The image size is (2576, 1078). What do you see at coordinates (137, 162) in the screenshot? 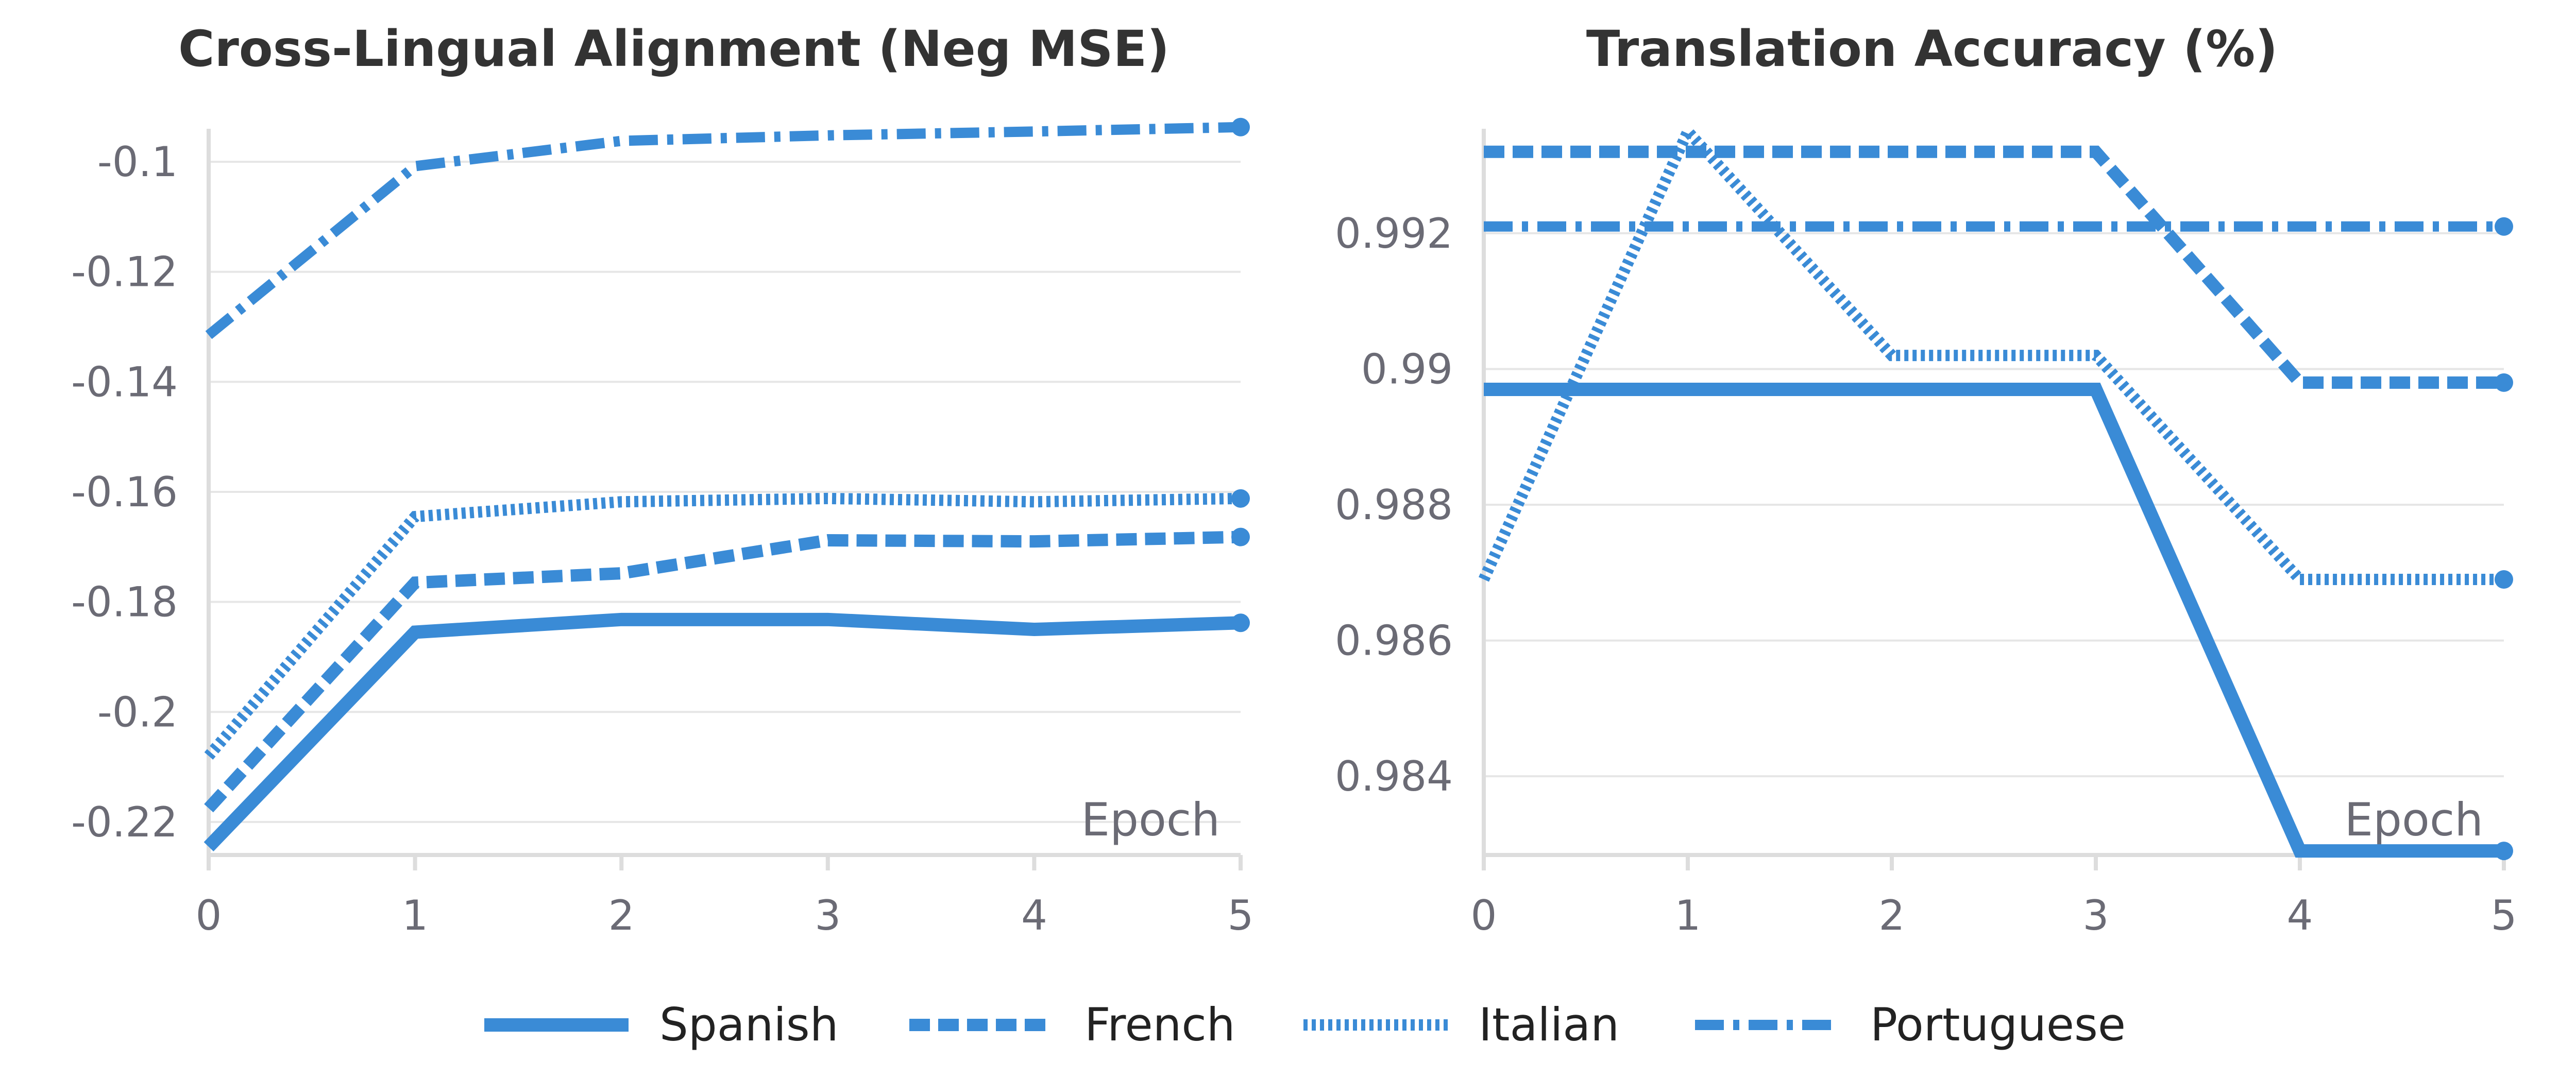
I see `alignment-y-tick-label: -0.1` at bounding box center [137, 162].